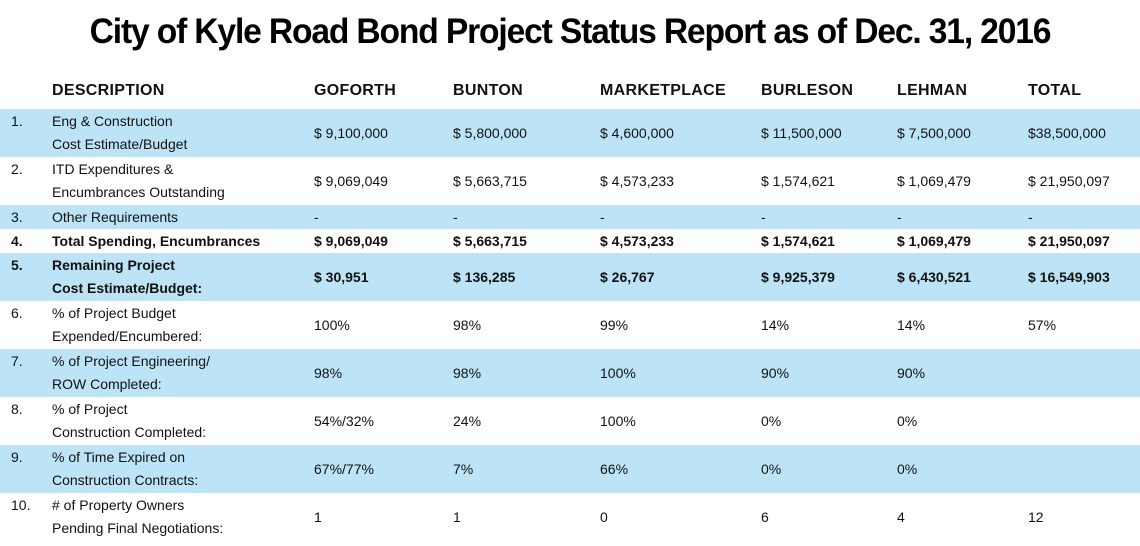 The image size is (1140, 546). What do you see at coordinates (120, 144) in the screenshot?
I see `description-line: Cost Estimate/Budget` at bounding box center [120, 144].